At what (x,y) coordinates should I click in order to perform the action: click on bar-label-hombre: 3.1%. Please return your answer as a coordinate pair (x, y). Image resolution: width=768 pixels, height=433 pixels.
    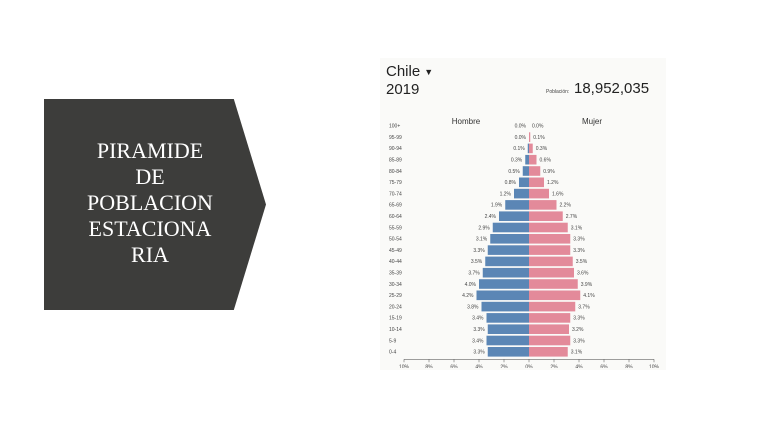
    Looking at the image, I should click on (482, 240).